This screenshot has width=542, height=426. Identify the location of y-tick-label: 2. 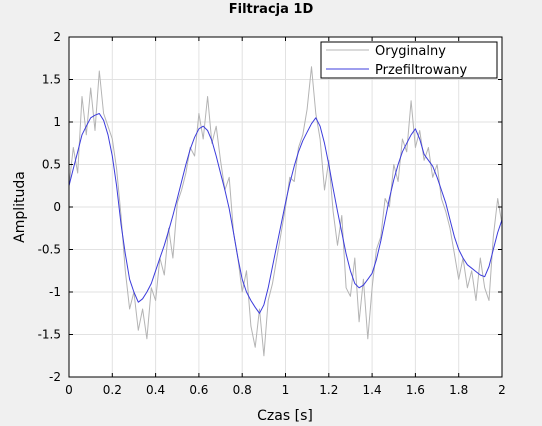
(57, 37).